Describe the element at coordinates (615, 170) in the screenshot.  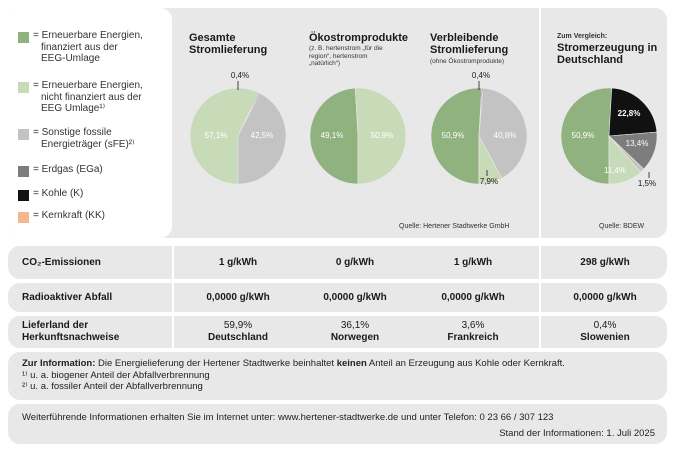
I see `slice-label: 11,4%` at that location.